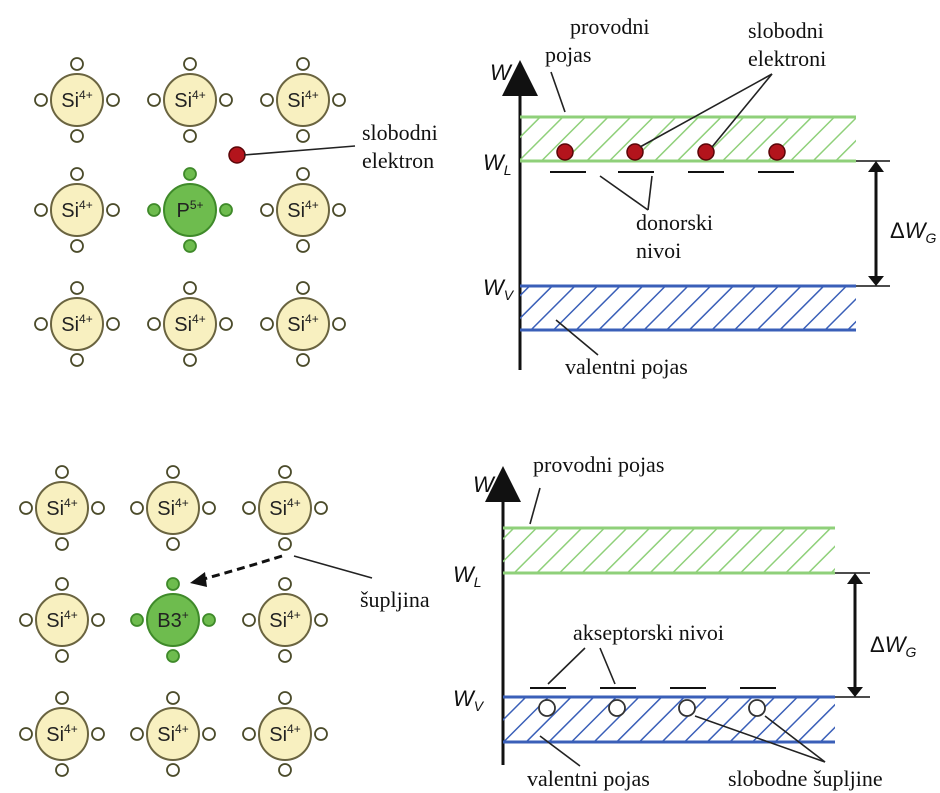 This screenshot has height=793, width=940. What do you see at coordinates (395, 599) in the screenshot?
I see `hole-label: šupljina` at bounding box center [395, 599].